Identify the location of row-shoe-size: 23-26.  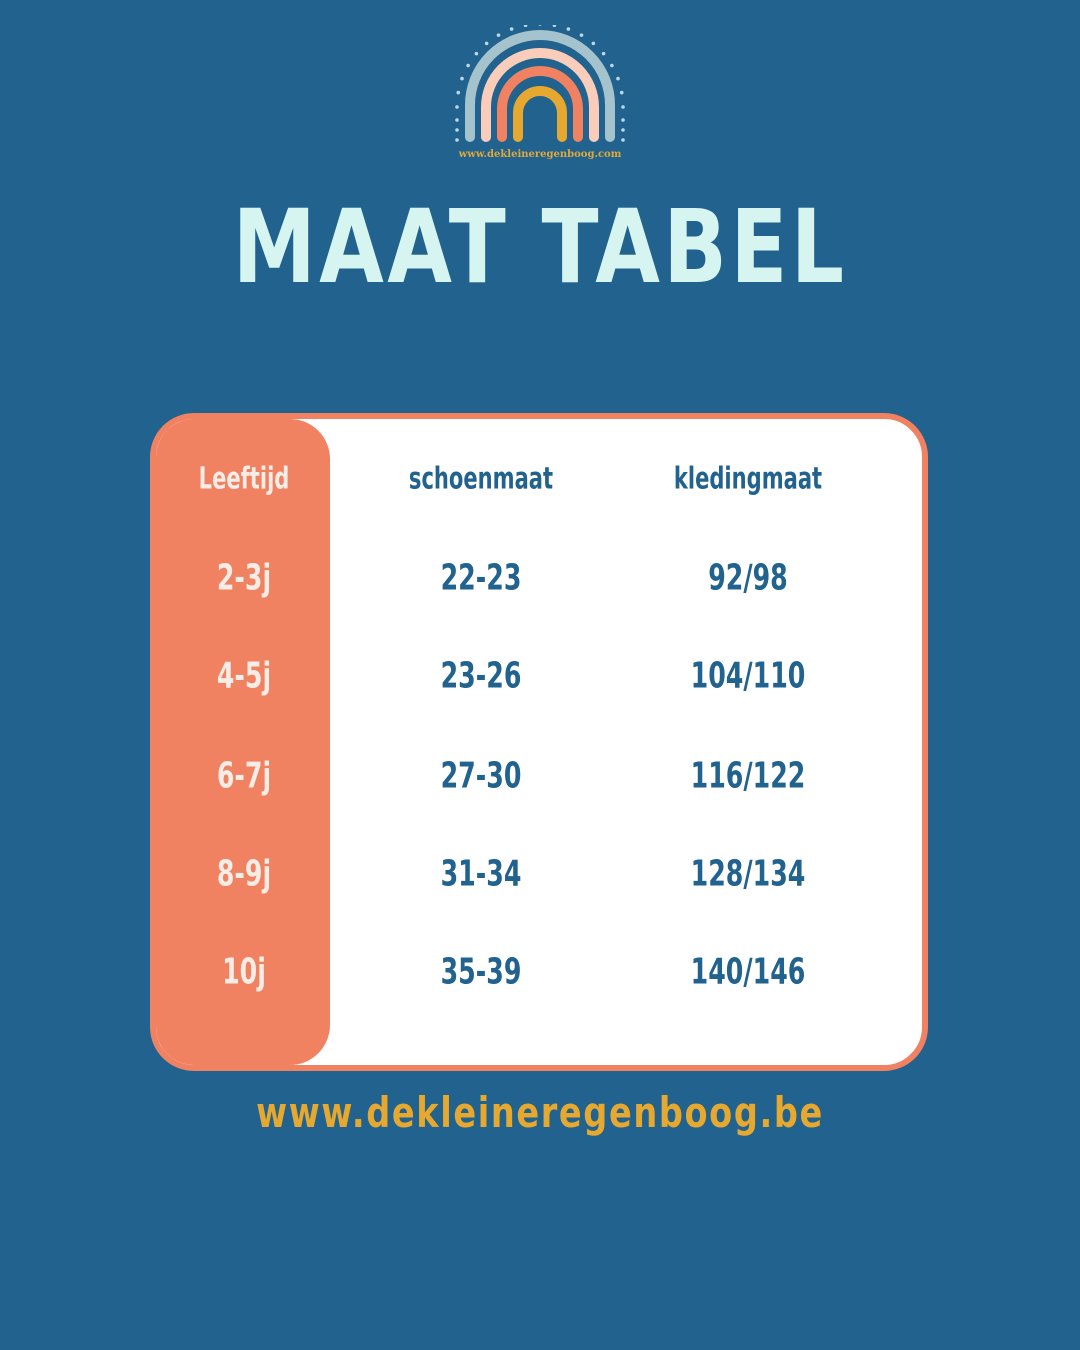
(481, 676).